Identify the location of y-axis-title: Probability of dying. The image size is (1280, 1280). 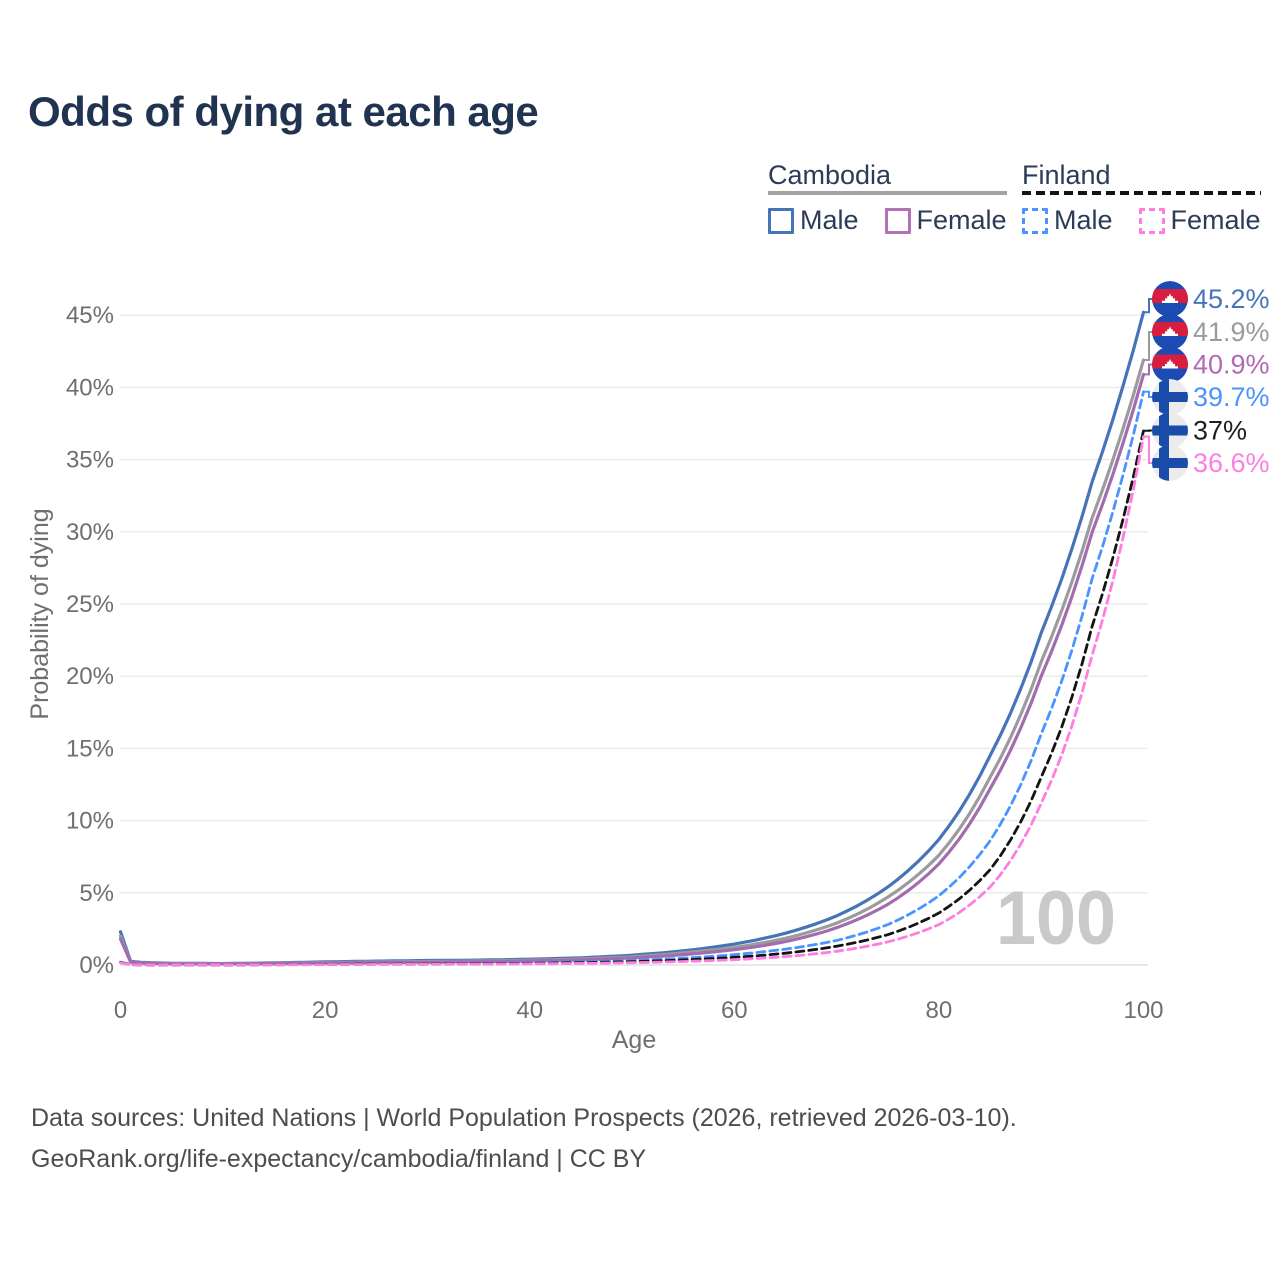
(40, 613).